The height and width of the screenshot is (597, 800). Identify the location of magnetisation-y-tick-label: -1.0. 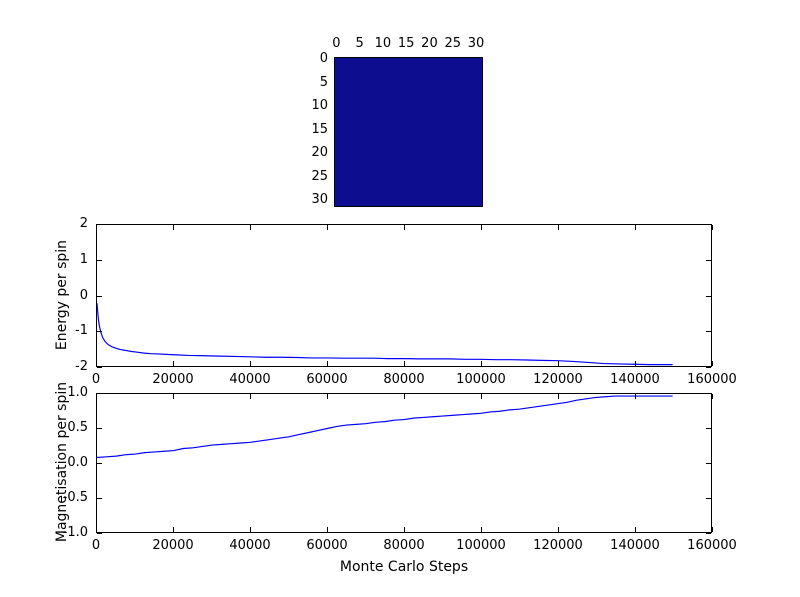
(75, 532).